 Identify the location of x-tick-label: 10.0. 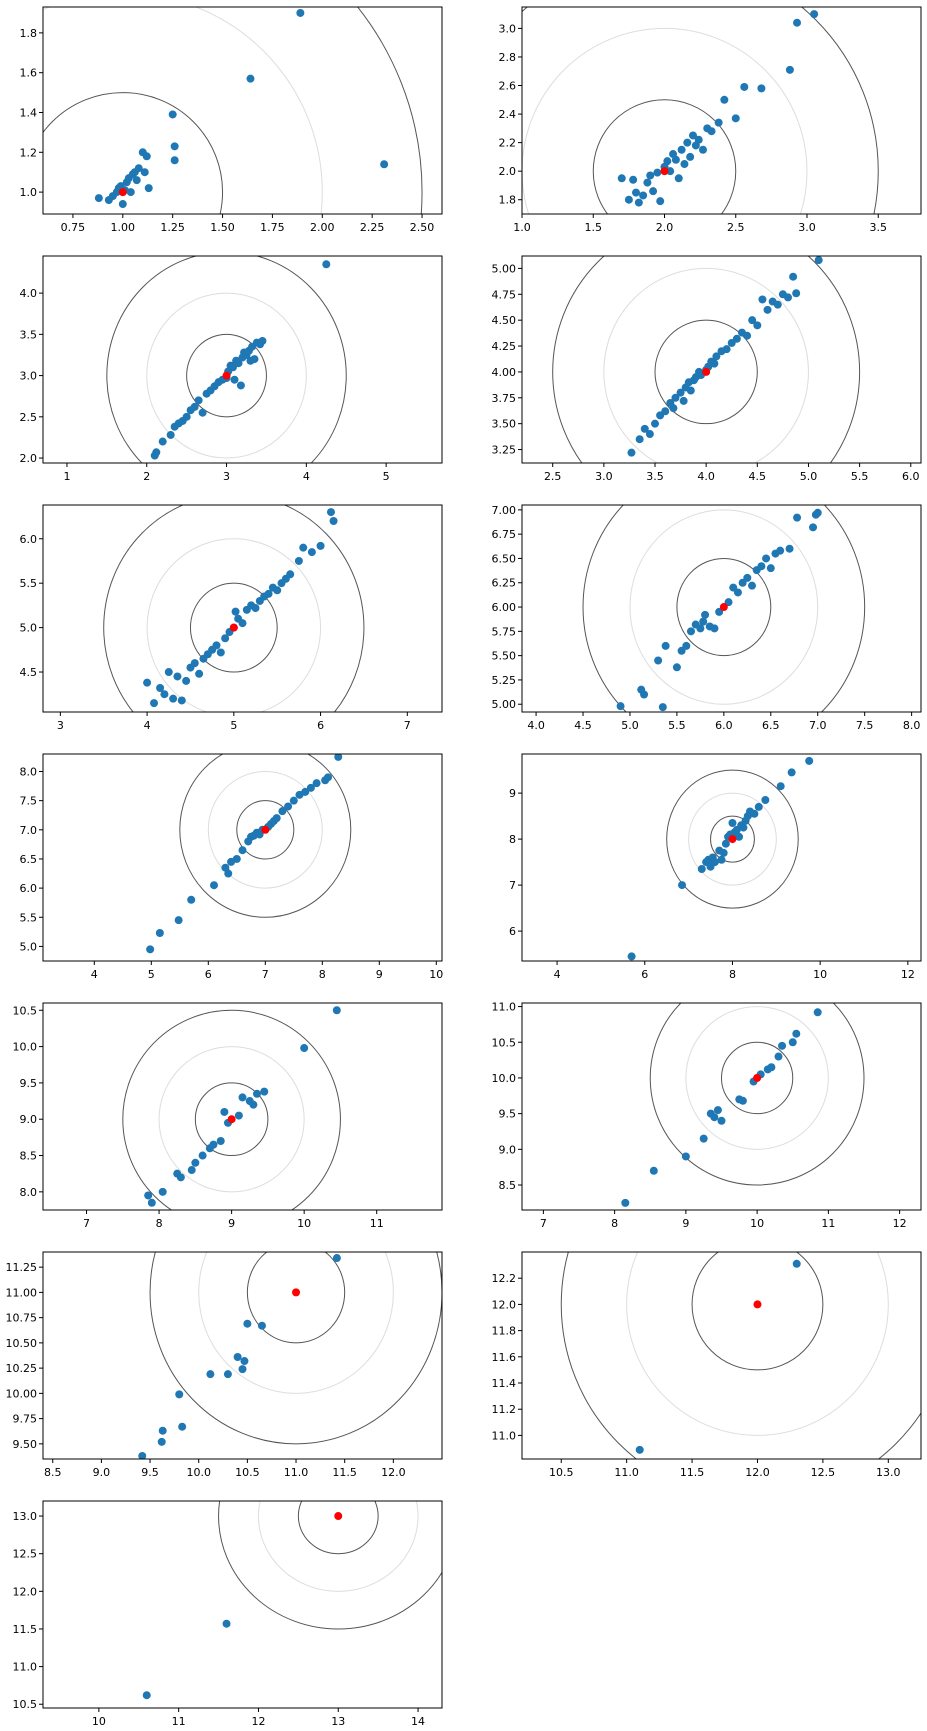
(198, 1472).